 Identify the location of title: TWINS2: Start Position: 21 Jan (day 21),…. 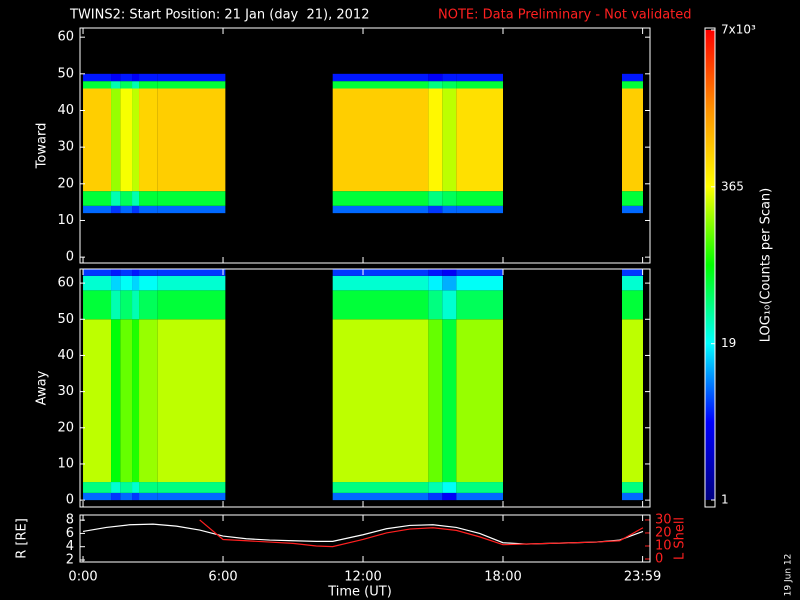
(219, 15).